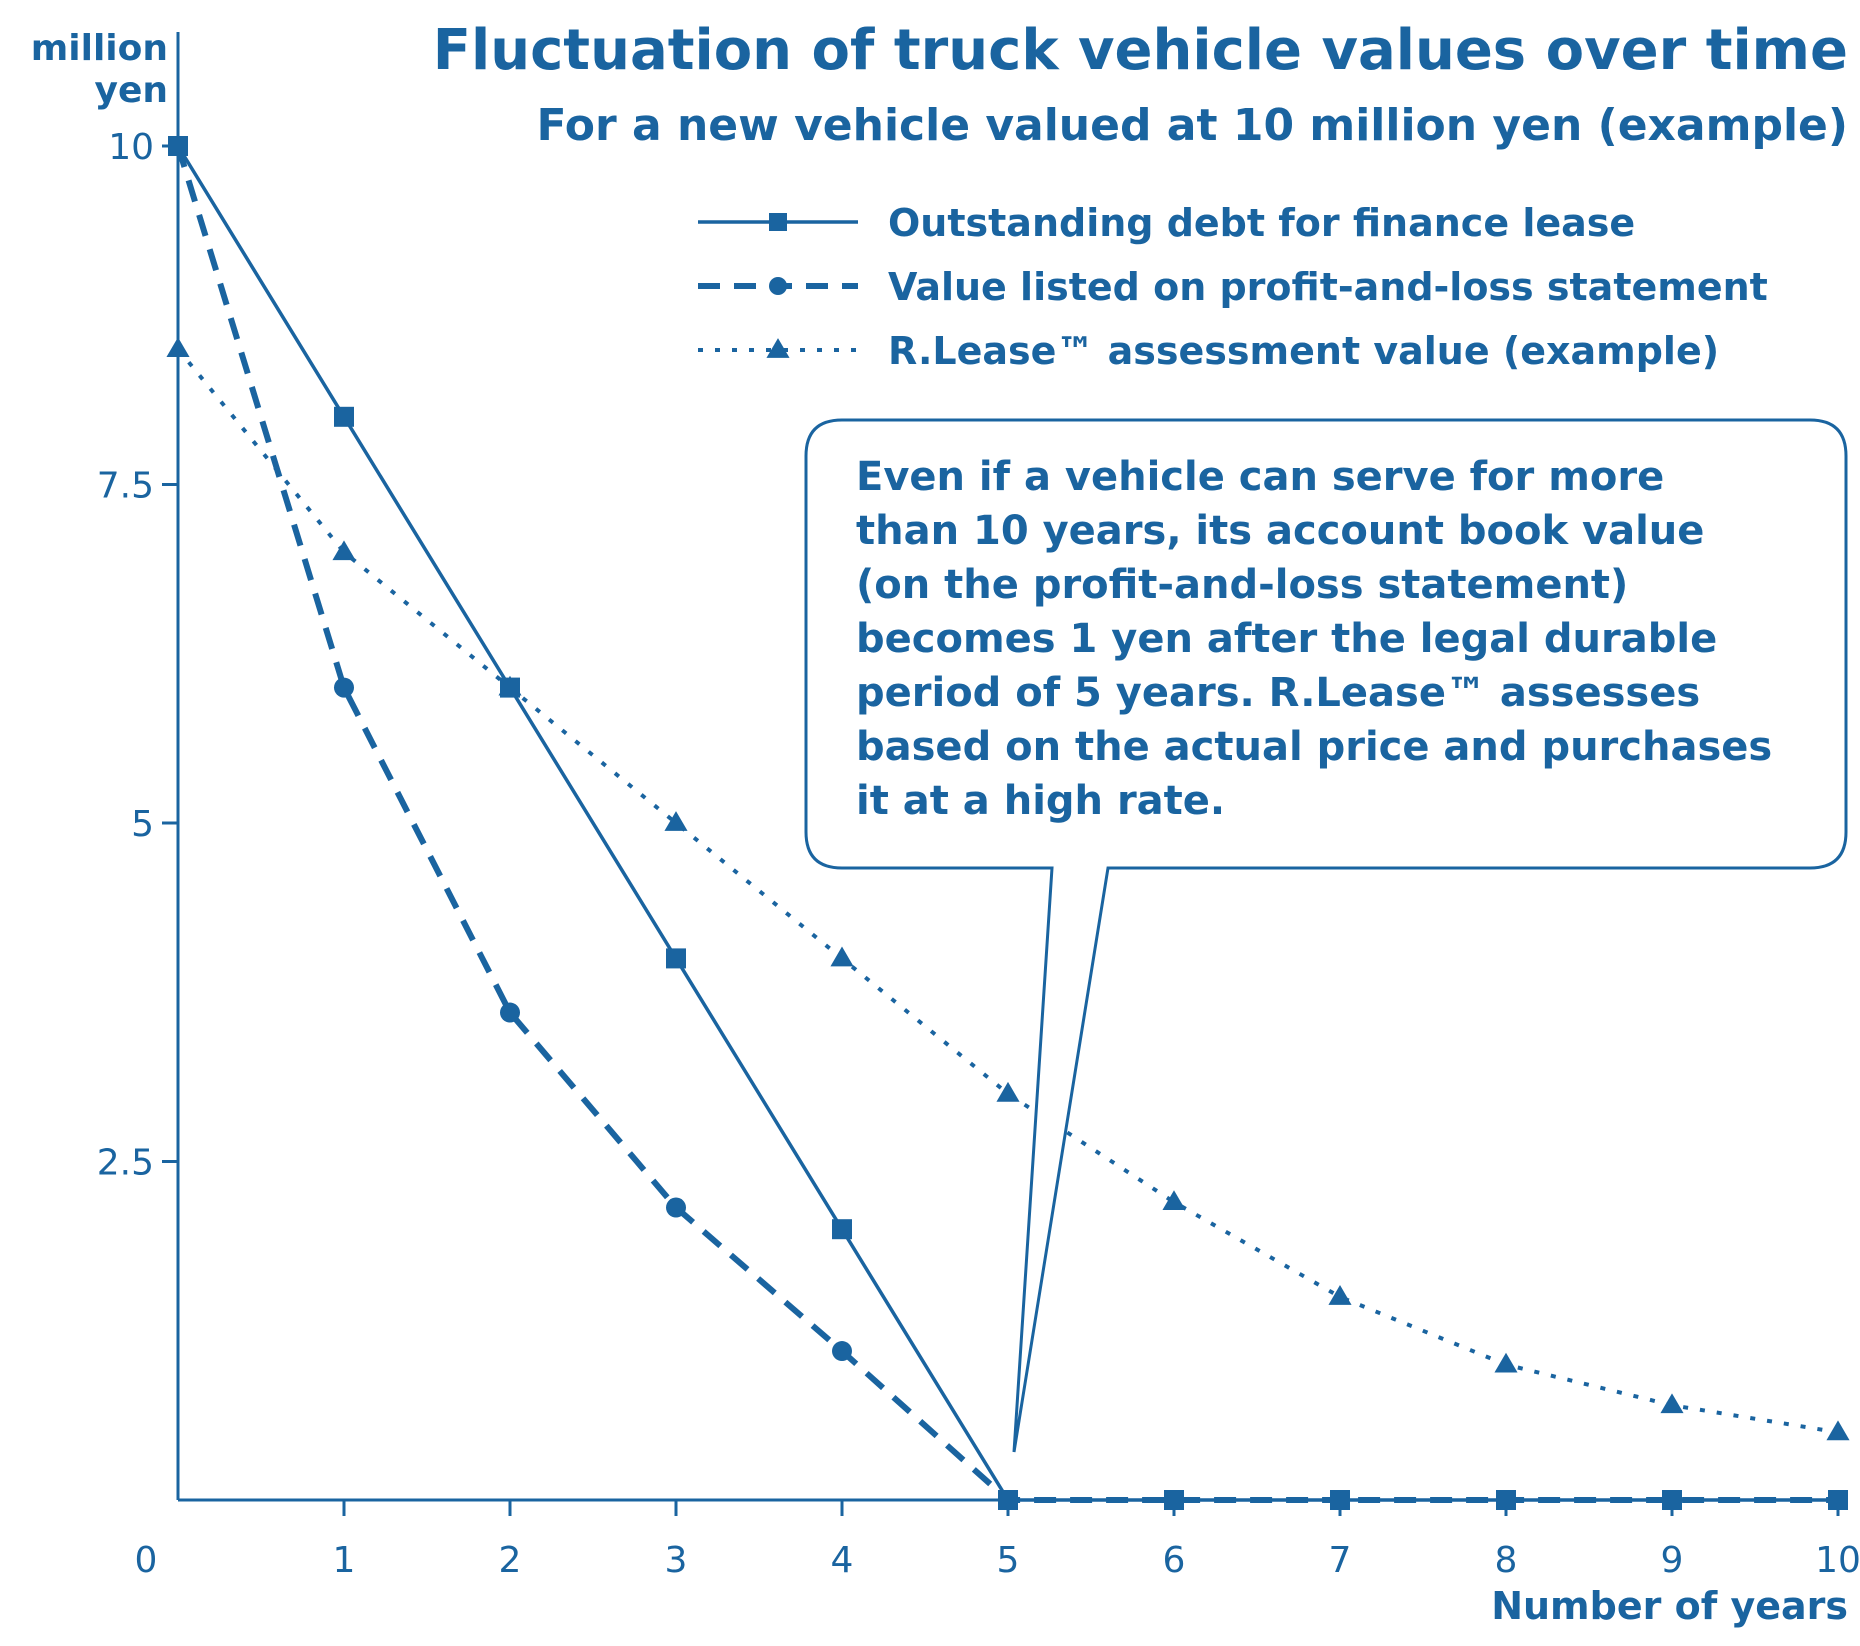  Describe the element at coordinates (1278, 693) in the screenshot. I see `annotation-line: period of 5 years. R.Lease™ assesses` at that location.